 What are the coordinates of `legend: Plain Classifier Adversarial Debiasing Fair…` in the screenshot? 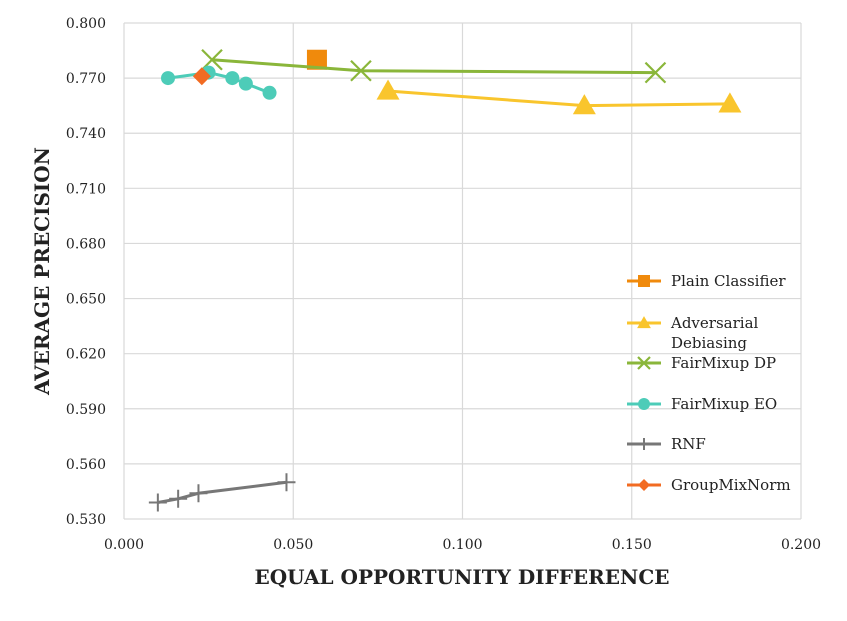 It's located at (709, 383).